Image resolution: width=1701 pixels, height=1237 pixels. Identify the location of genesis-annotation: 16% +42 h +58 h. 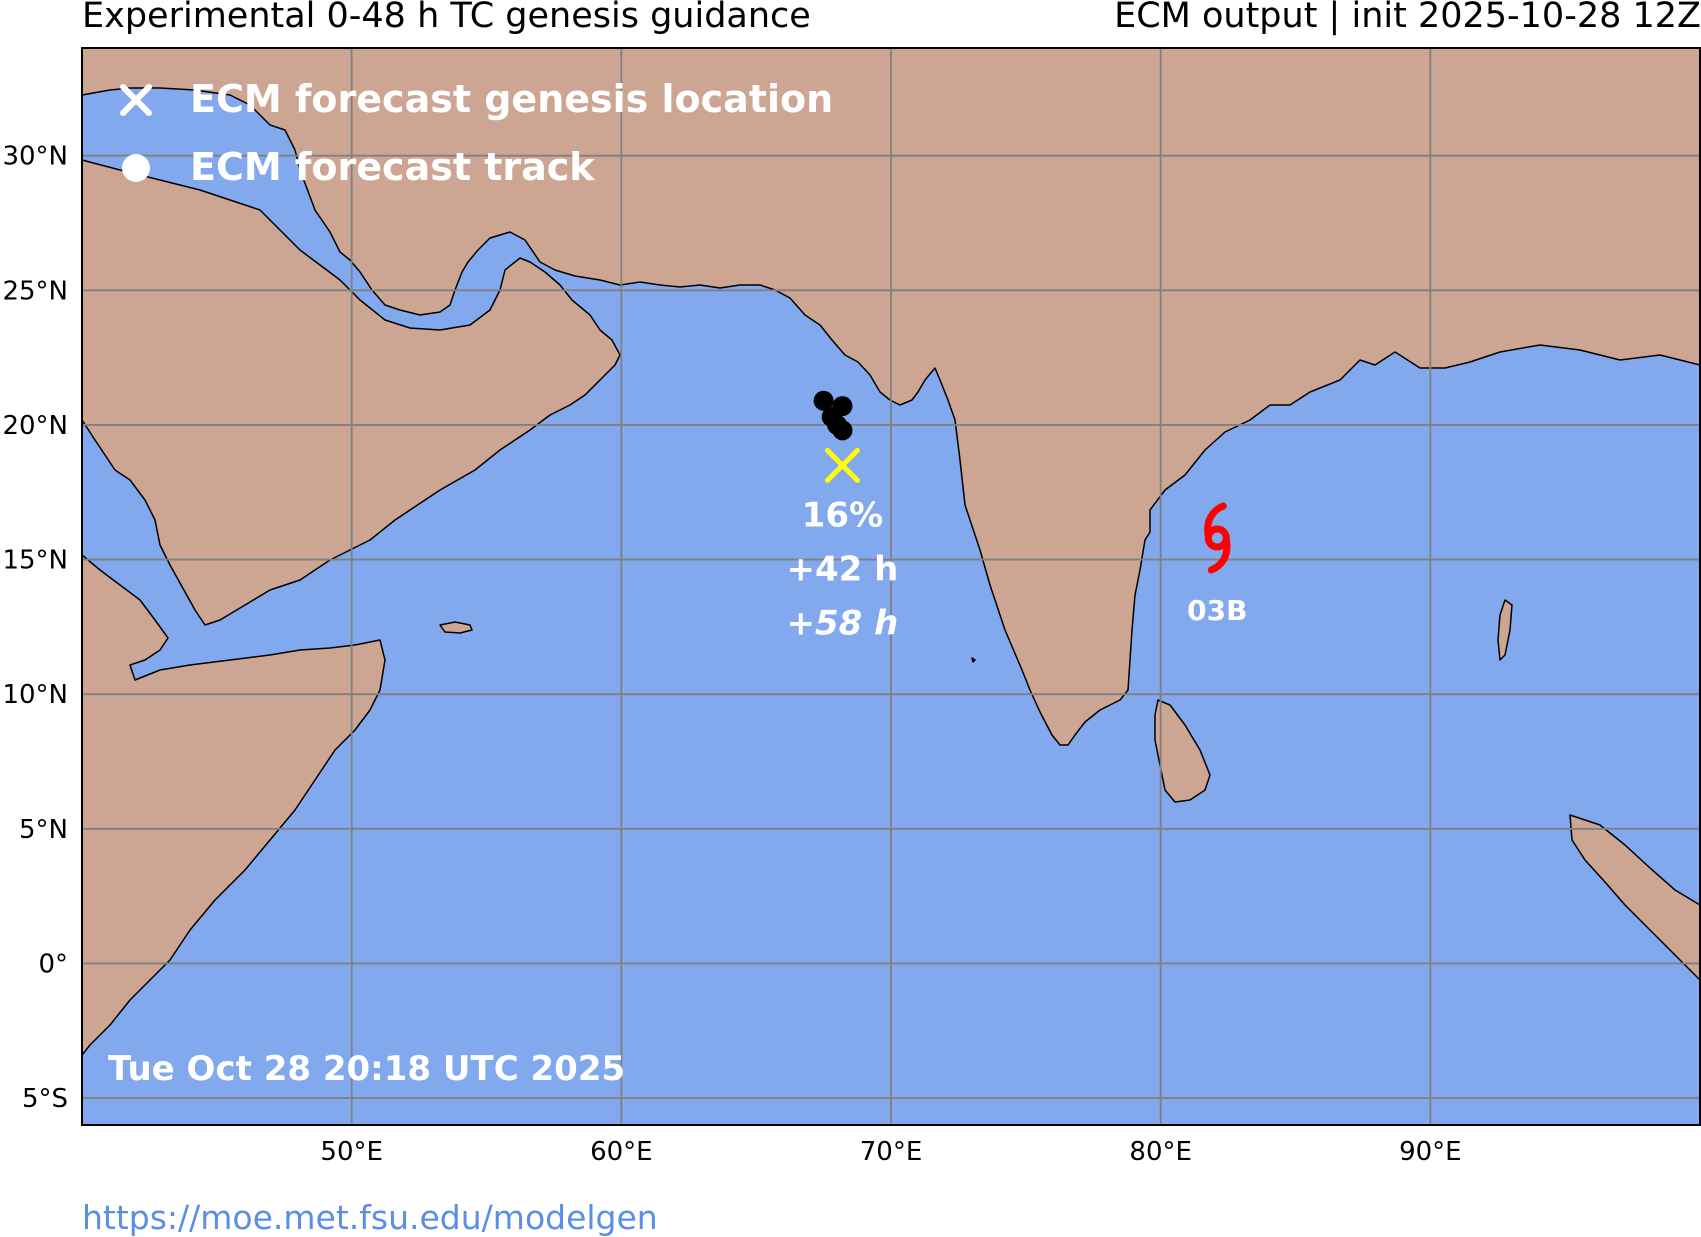
(843, 569).